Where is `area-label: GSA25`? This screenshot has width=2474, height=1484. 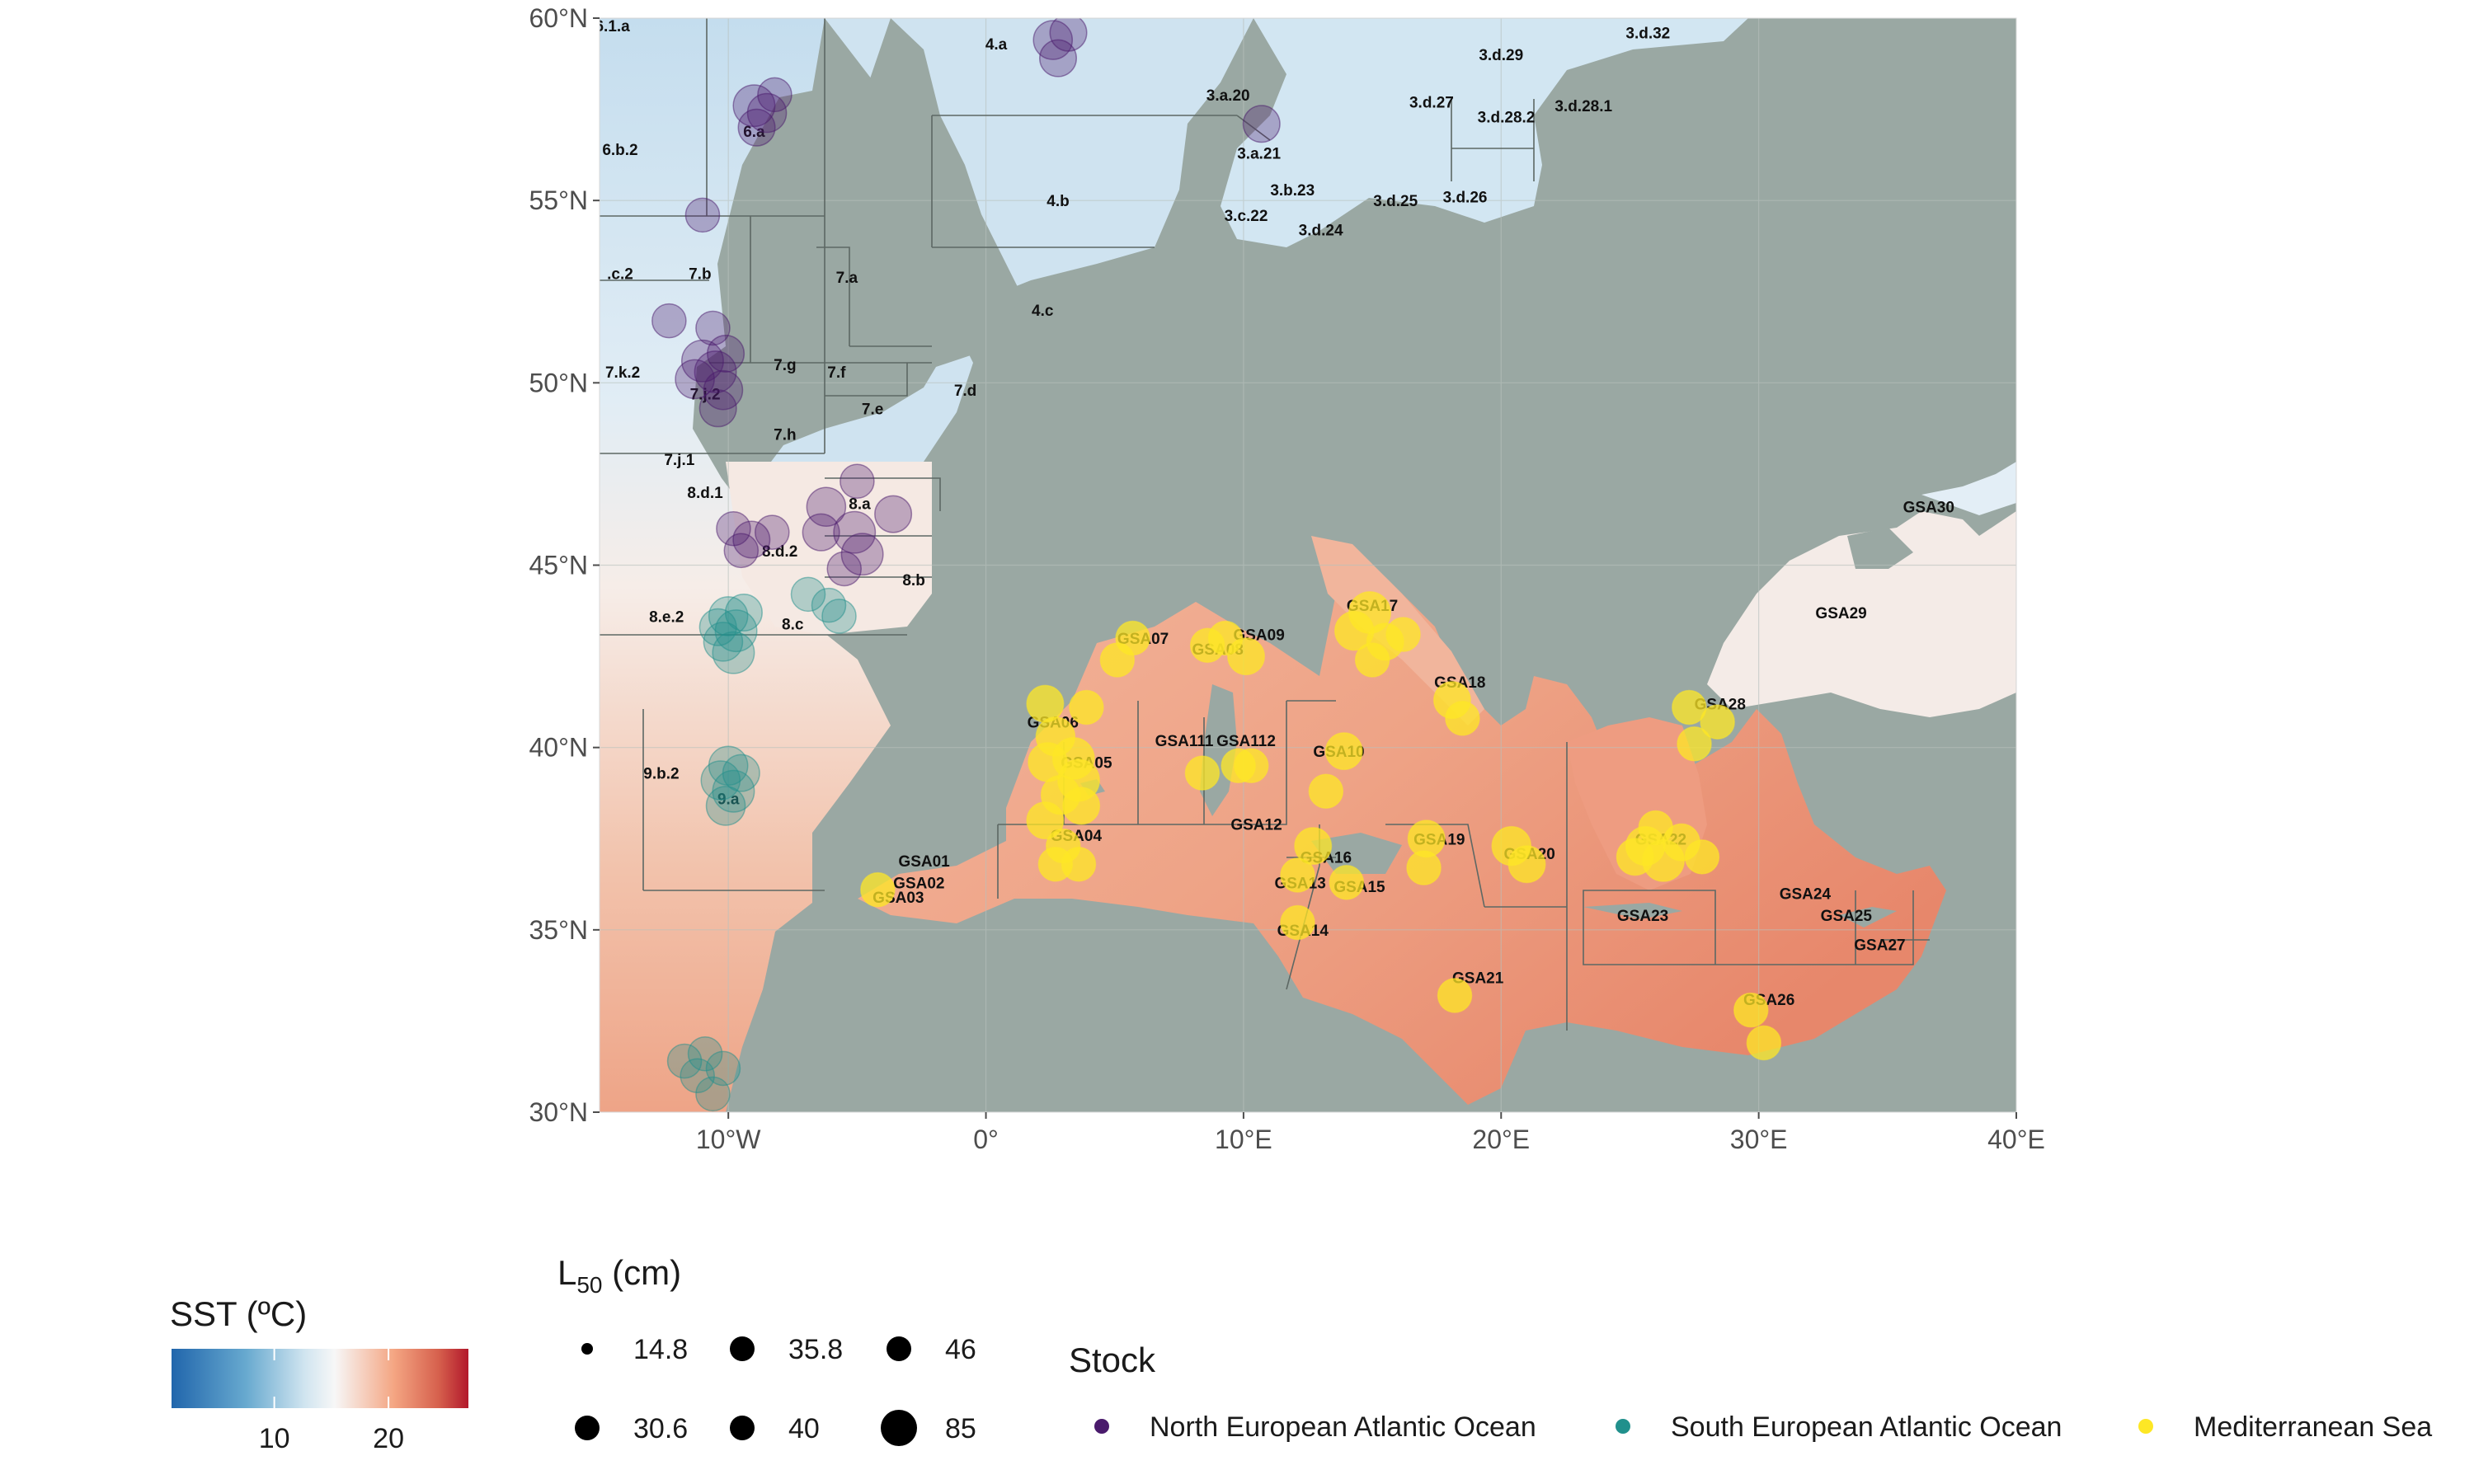 area-label: GSA25 is located at coordinates (1847, 916).